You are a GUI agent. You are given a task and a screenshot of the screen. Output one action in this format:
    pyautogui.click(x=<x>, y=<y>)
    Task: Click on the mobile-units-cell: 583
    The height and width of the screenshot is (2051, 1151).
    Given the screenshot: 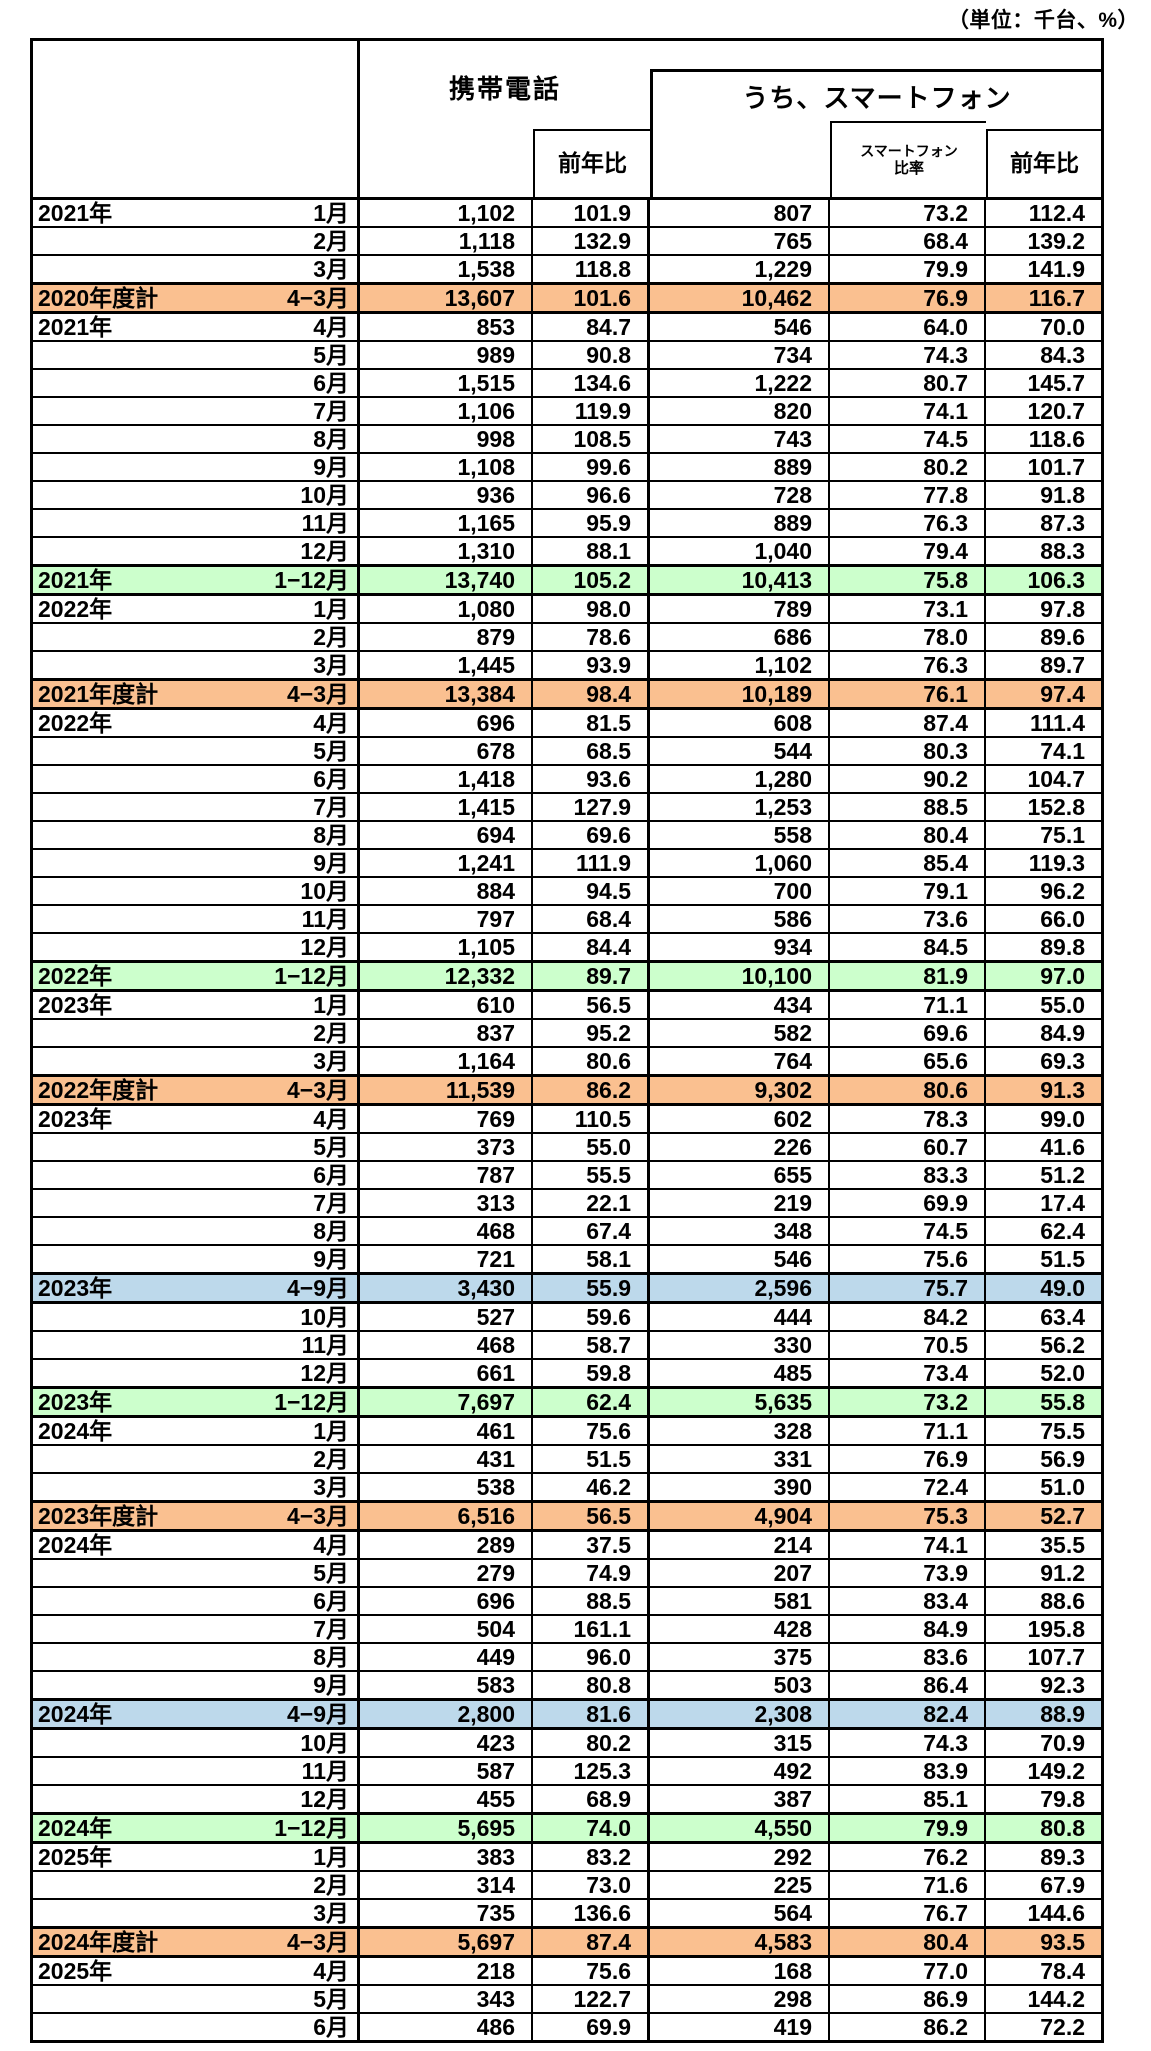 What is the action you would take?
    pyautogui.click(x=446, y=1685)
    